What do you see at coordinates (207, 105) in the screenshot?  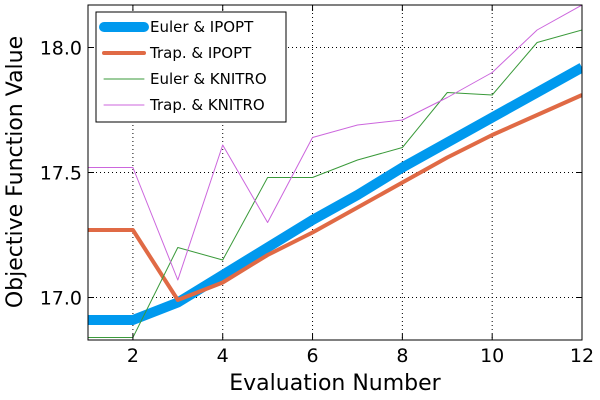 I see `legend-label-4: Trap. & KNITRO` at bounding box center [207, 105].